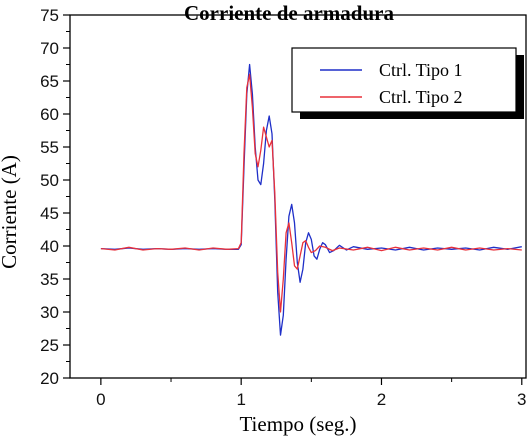  I want to click on x-tick-label: 1, so click(240, 399).